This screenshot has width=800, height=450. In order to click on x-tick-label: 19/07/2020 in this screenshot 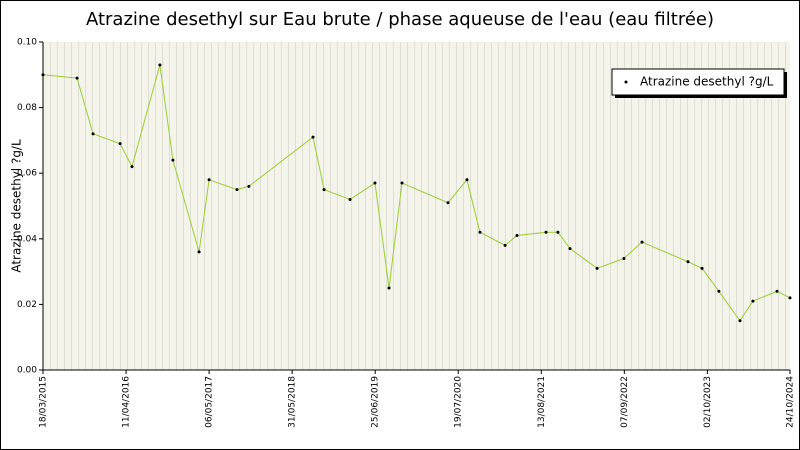, I will do `click(459, 402)`.